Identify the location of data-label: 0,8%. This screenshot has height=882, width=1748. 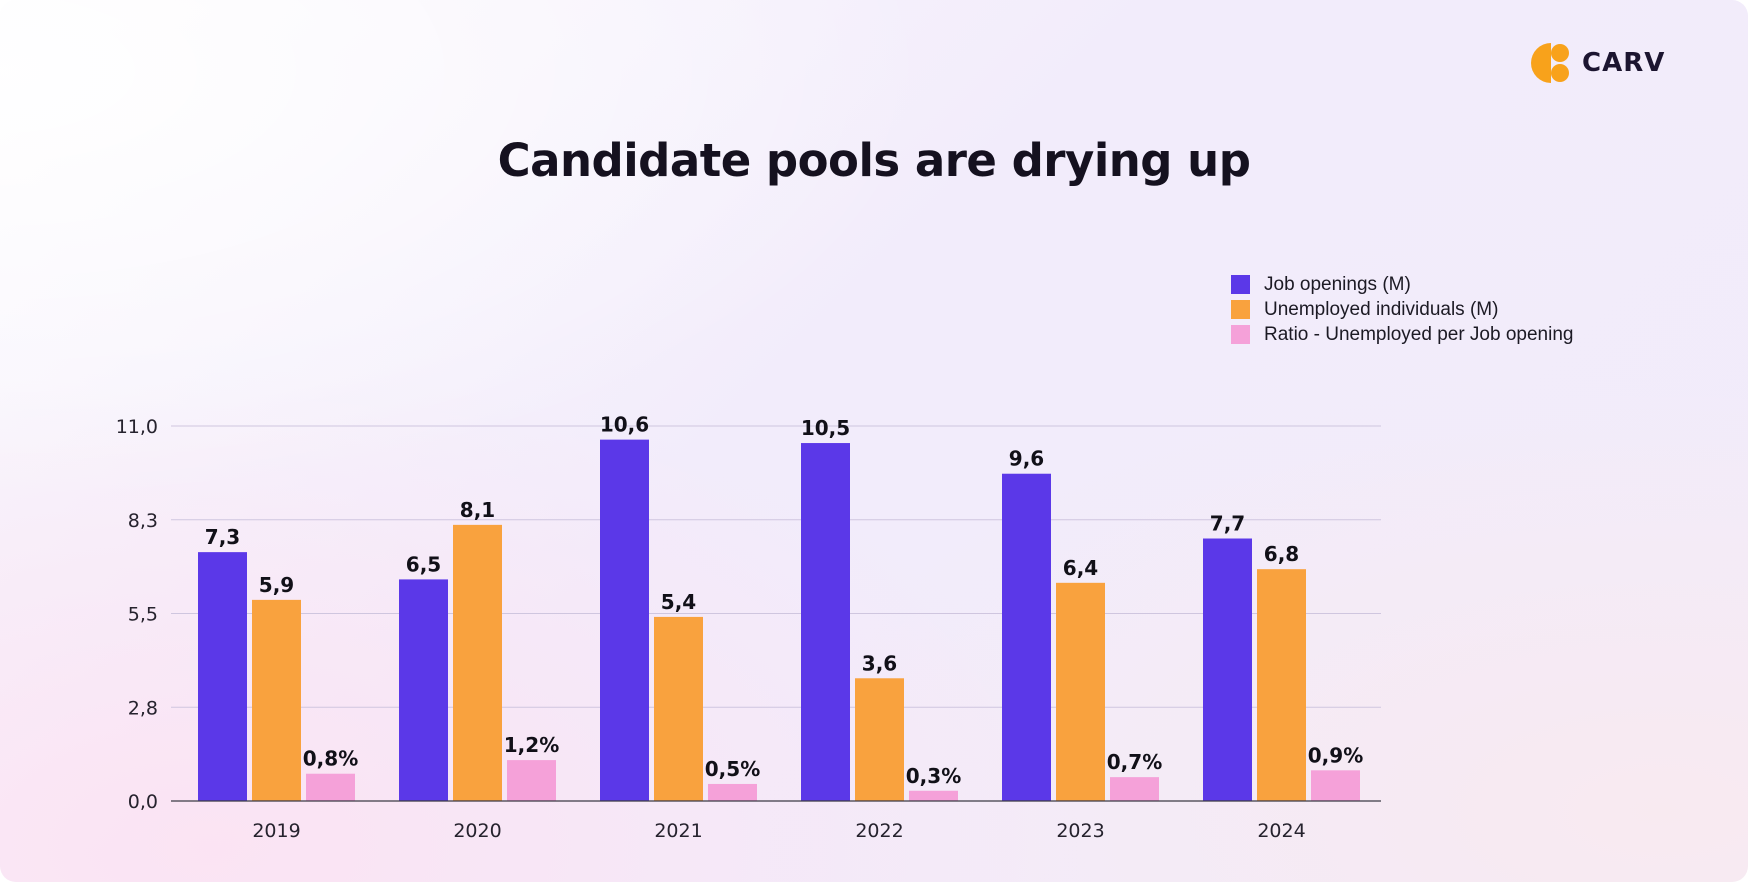
(330, 759).